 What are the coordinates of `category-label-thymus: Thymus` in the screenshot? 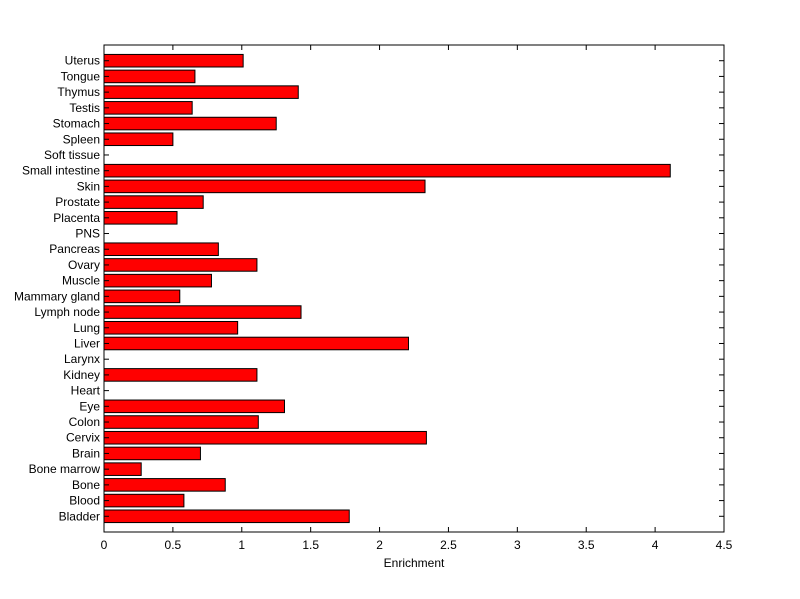 It's located at (78, 92).